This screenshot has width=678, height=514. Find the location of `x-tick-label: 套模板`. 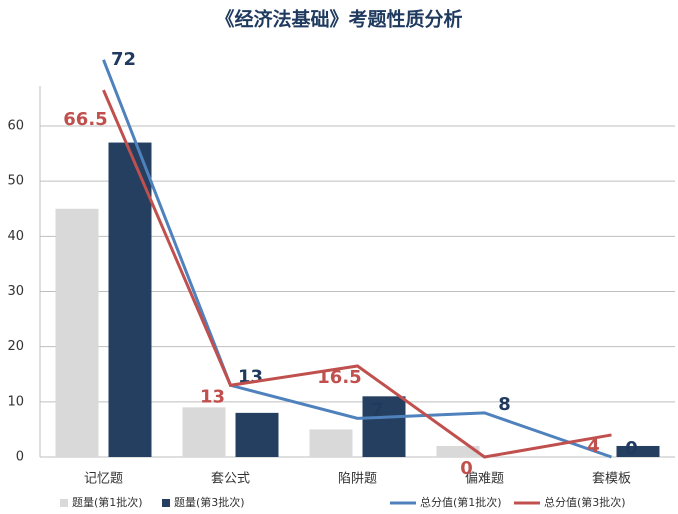

x-tick-label: 套模板 is located at coordinates (611, 479).